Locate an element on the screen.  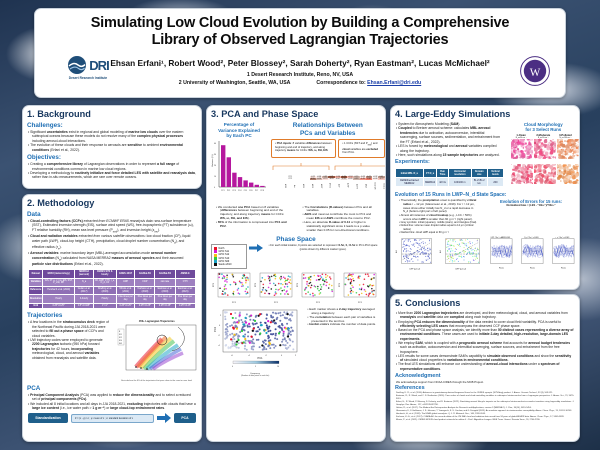
legend-item: GPCI S11 is located at coordinates (229, 252).